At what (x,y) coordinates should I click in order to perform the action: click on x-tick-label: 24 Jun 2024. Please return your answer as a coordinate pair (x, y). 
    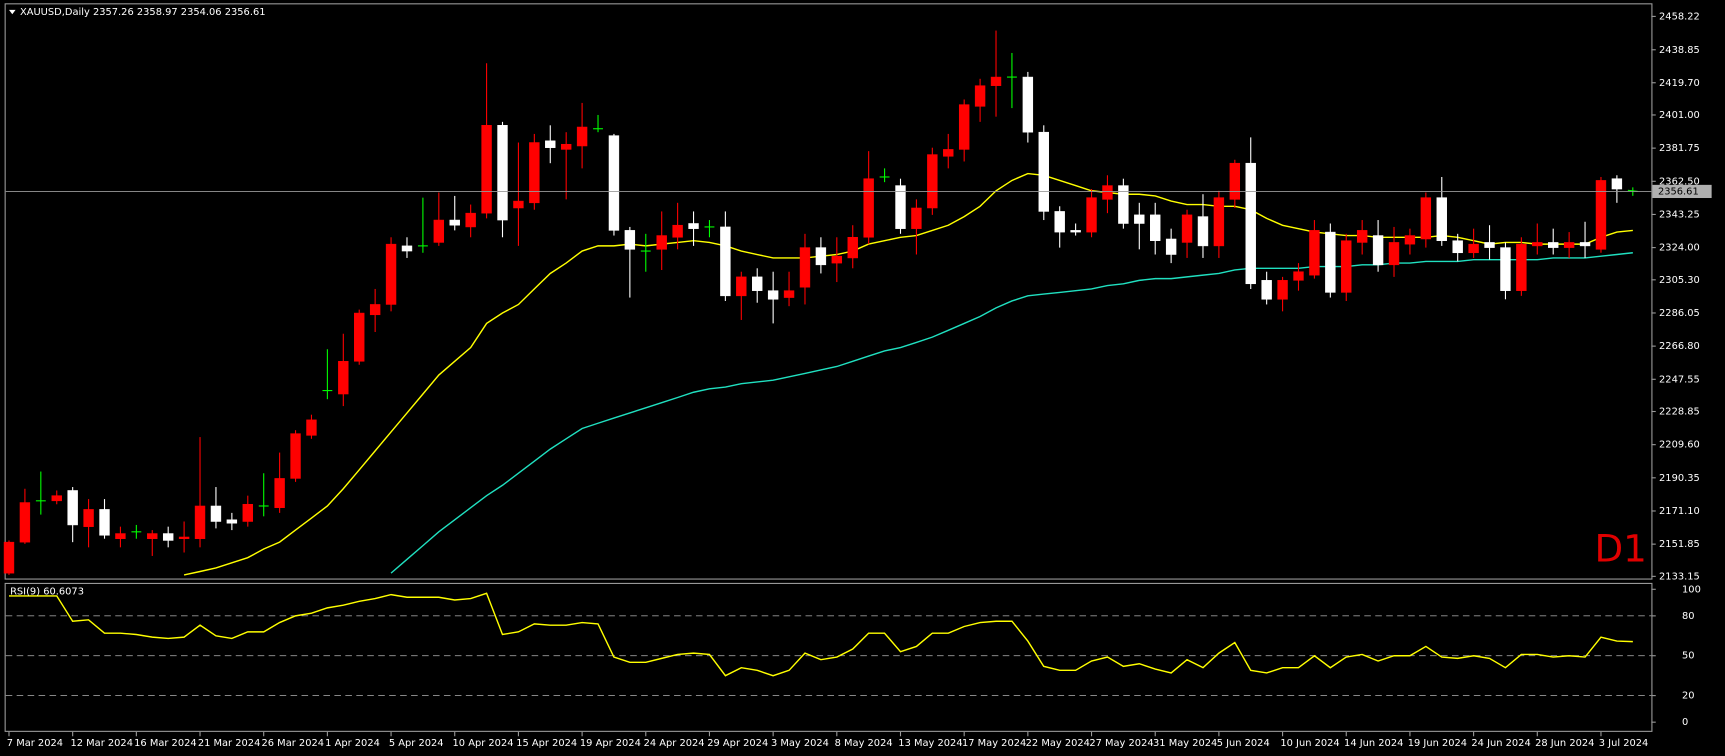
    Looking at the image, I should click on (1500, 743).